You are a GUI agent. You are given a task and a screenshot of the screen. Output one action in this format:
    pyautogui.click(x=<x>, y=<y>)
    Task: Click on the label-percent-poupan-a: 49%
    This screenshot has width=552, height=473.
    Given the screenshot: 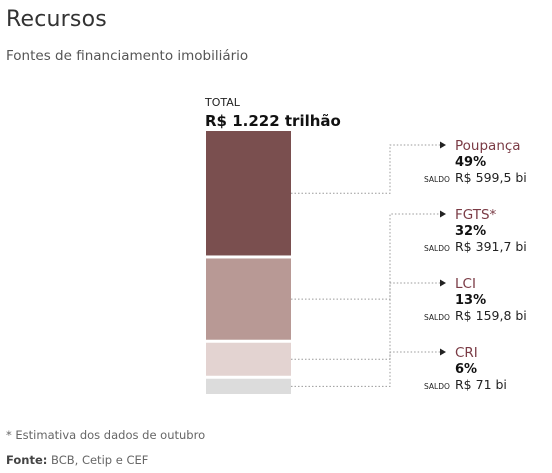 What is the action you would take?
    pyautogui.click(x=470, y=162)
    